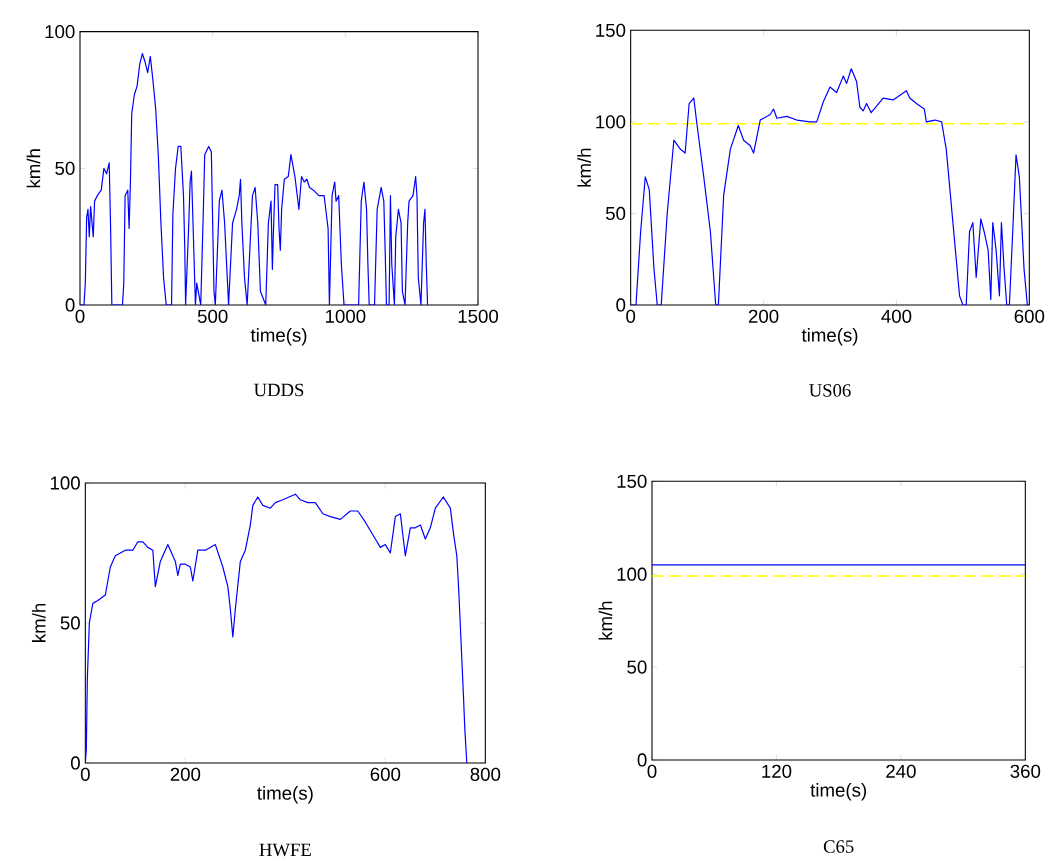  Describe the element at coordinates (830, 390) in the screenshot. I see `text: US06` at that location.